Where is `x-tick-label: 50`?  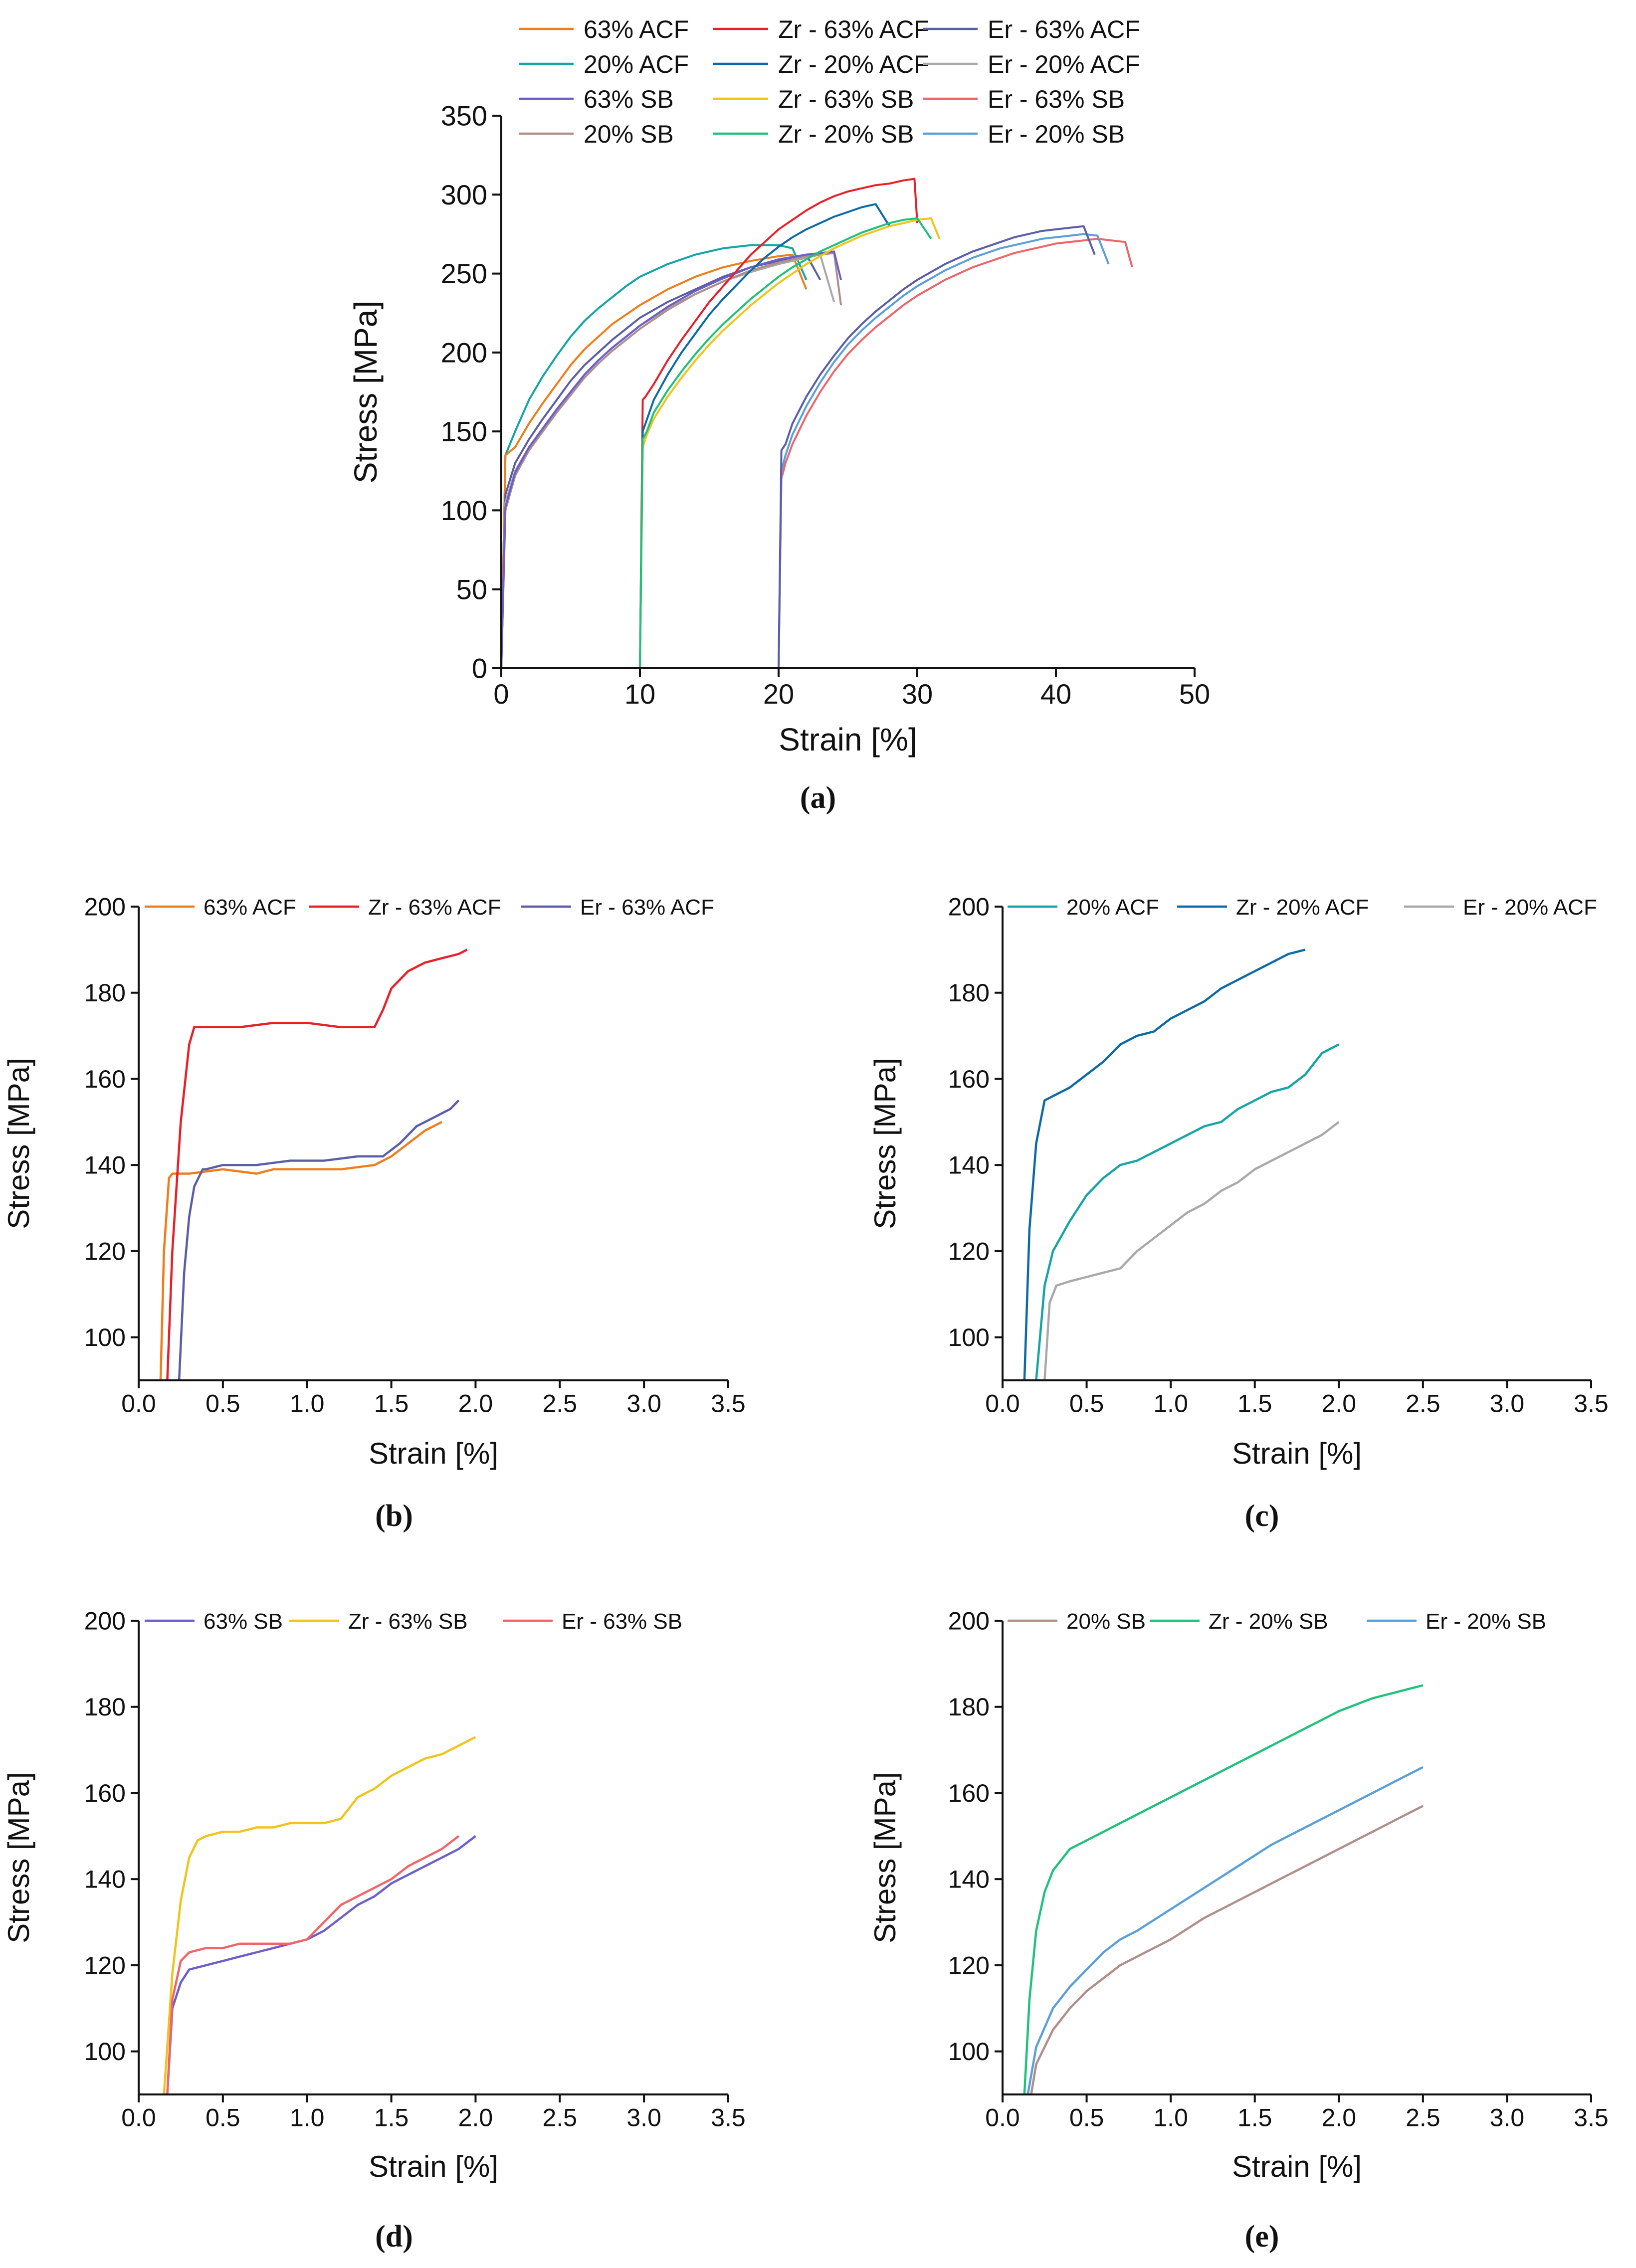
x-tick-label: 50 is located at coordinates (1194, 694).